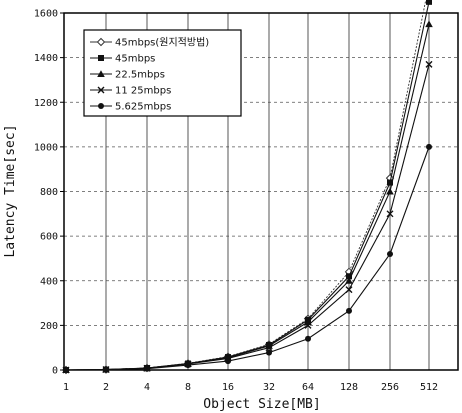 The width and height of the screenshot is (462, 413). I want to click on y-tick-label: 1400, so click(46, 58).